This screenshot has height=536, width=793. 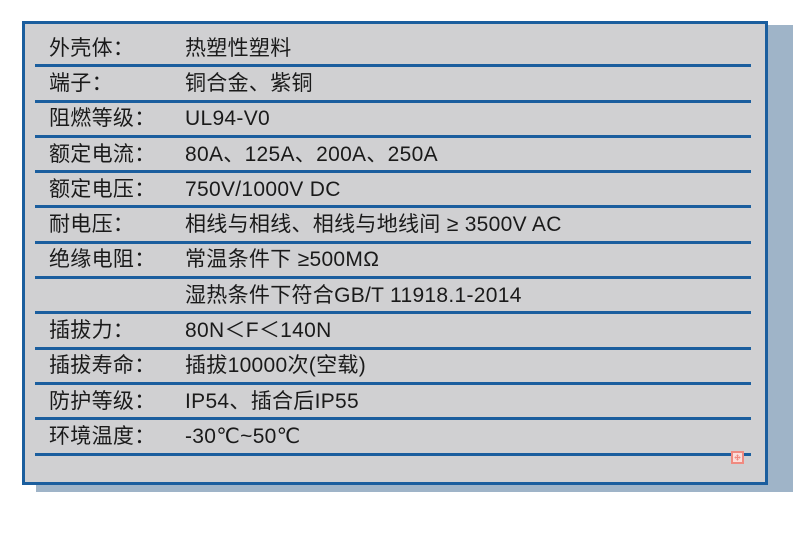 What do you see at coordinates (102, 189) in the screenshot?
I see `spec-label: 额定电压：` at bounding box center [102, 189].